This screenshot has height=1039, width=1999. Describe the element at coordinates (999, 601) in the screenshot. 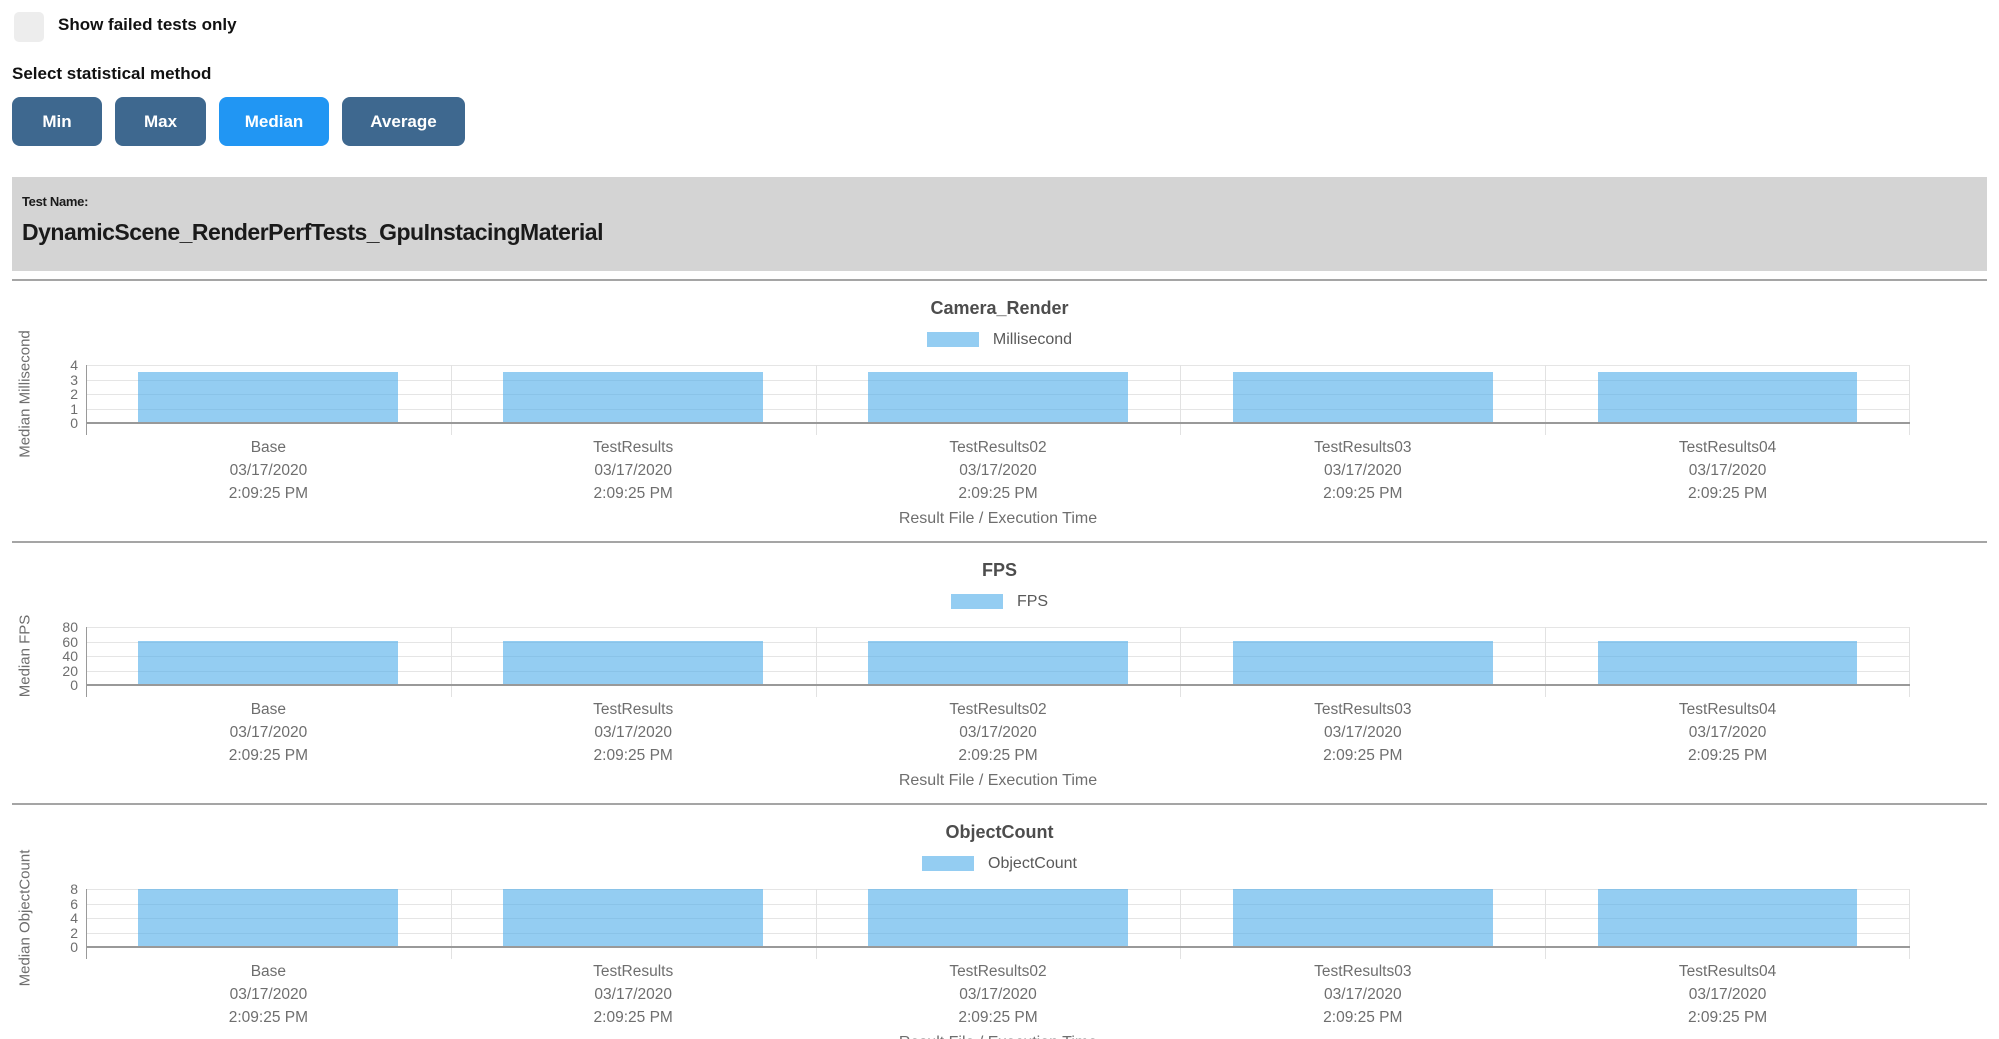

I see `chart-legend: FPS` at that location.